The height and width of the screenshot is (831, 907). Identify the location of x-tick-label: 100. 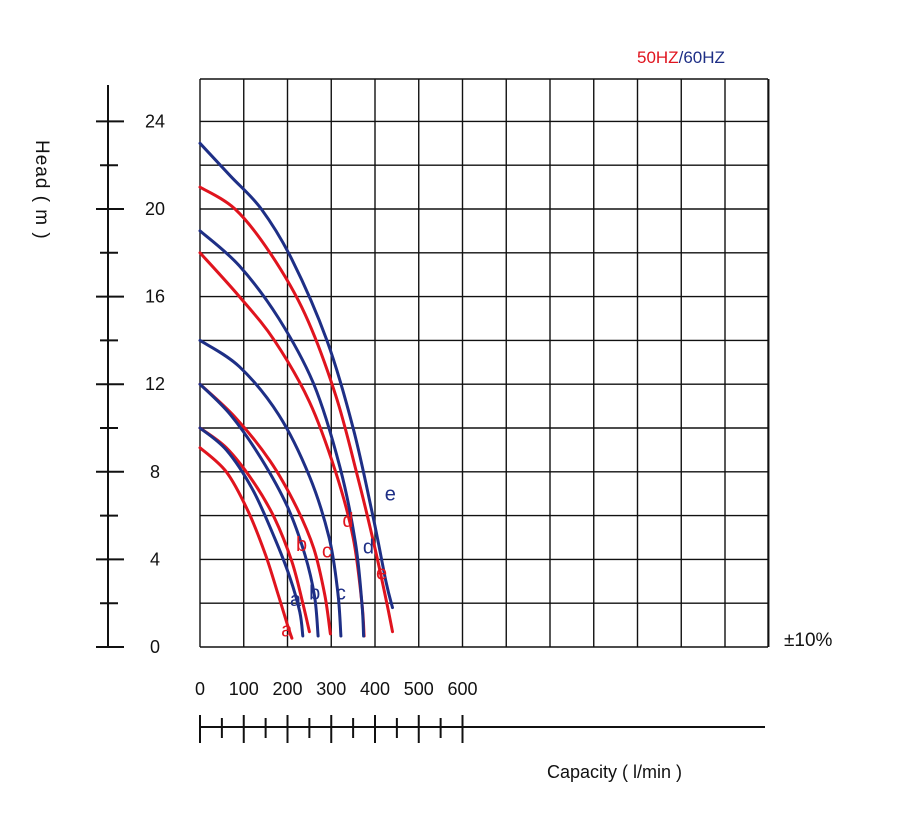
(244, 689).